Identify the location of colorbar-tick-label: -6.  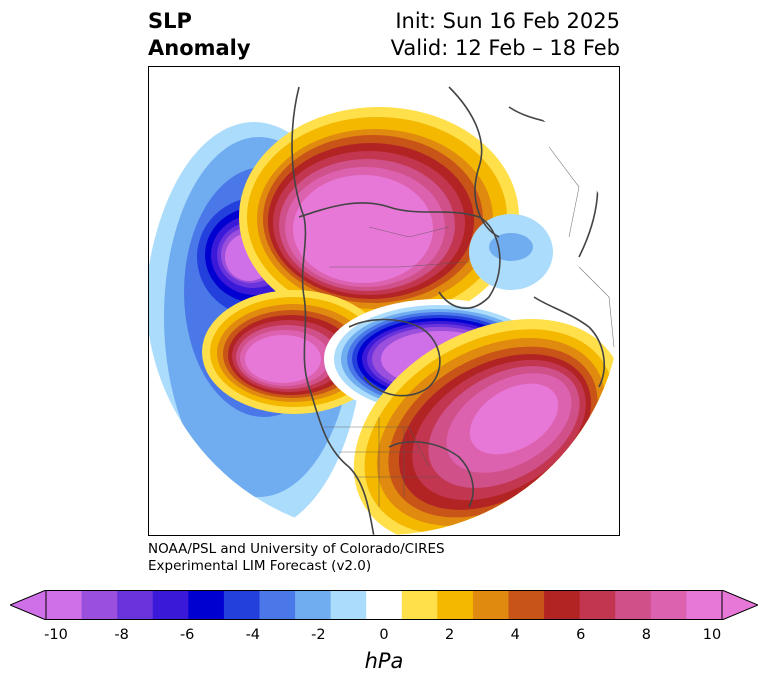
(187, 635).